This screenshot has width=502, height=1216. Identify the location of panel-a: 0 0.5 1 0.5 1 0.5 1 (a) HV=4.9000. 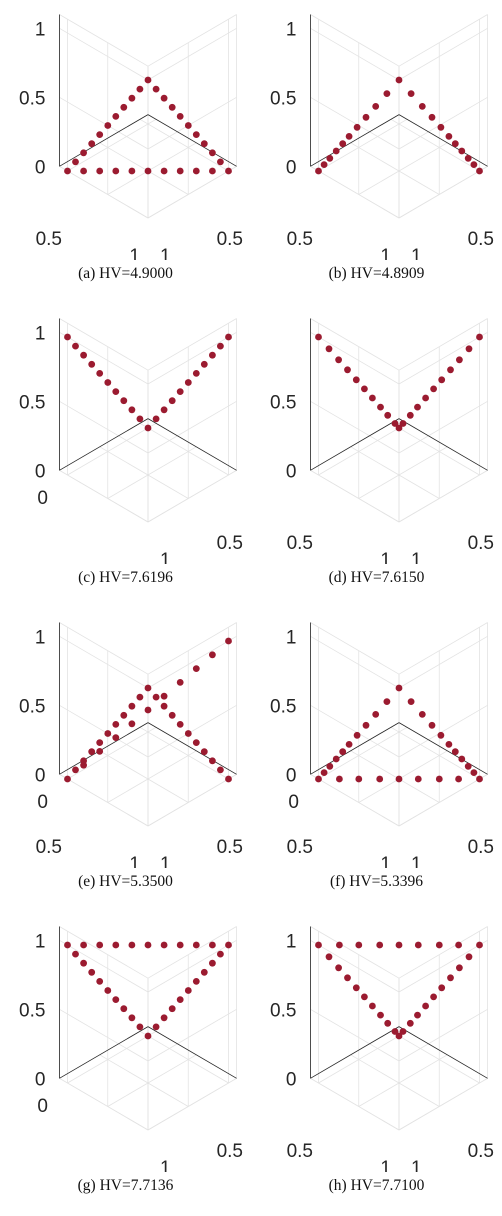
(125, 152).